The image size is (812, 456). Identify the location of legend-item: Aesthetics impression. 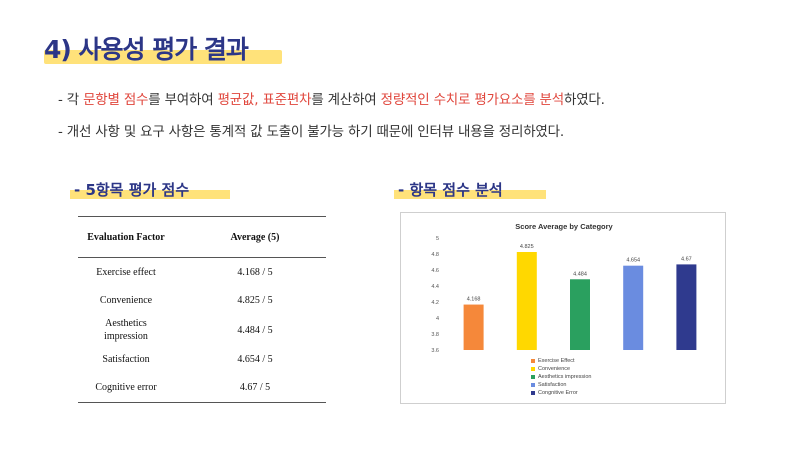
(561, 377).